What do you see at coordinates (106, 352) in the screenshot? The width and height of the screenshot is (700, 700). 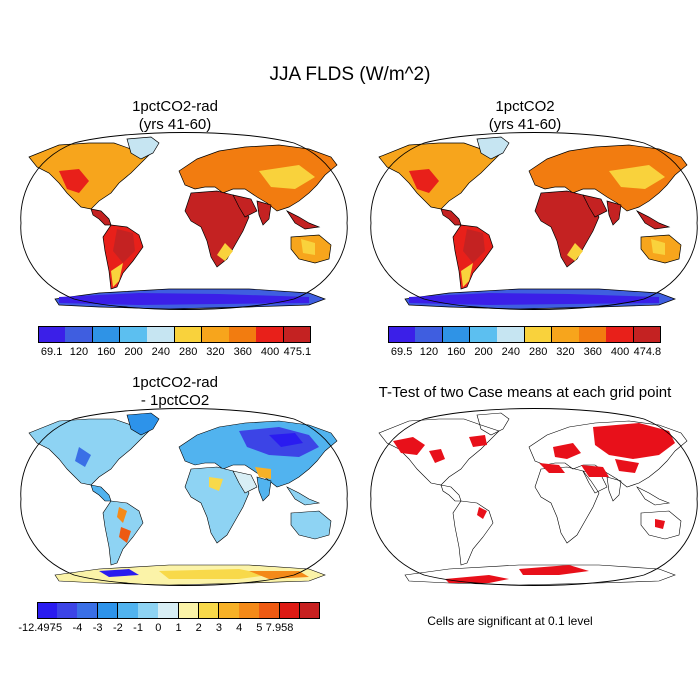 I see `colorbar-tick-label: 160` at bounding box center [106, 352].